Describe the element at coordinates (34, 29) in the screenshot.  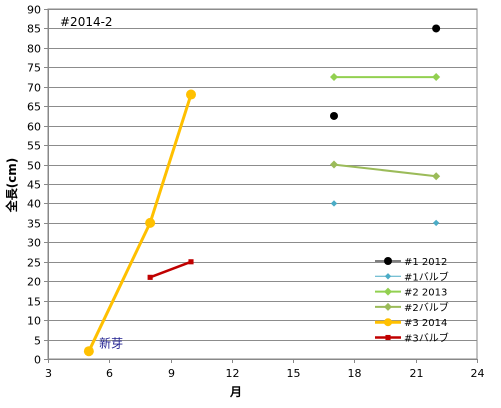
I see `y-tick-label: 85` at that location.